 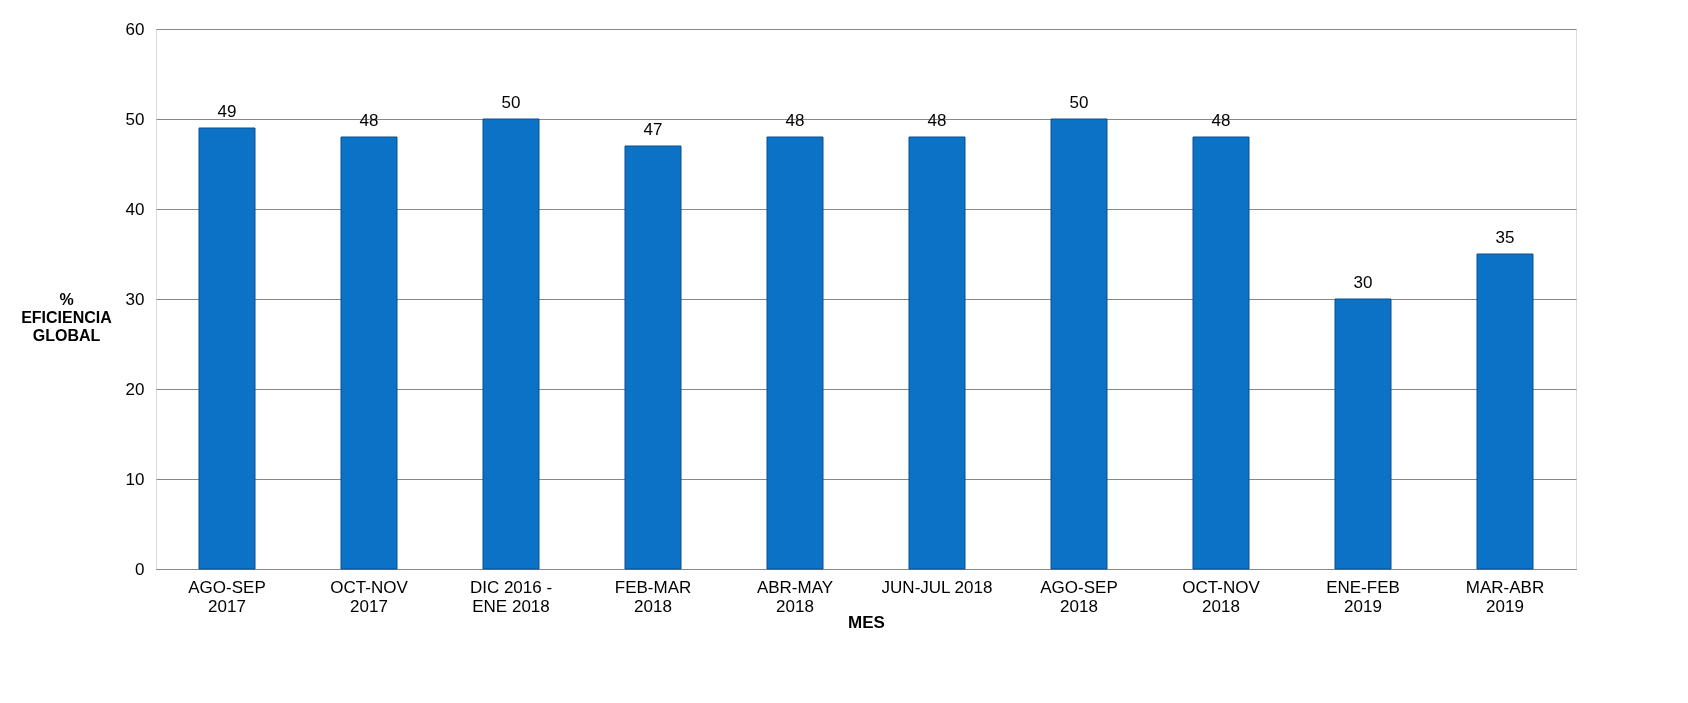 What do you see at coordinates (937, 587) in the screenshot?
I see `x-tick-label: JUN-JUL 2018` at bounding box center [937, 587].